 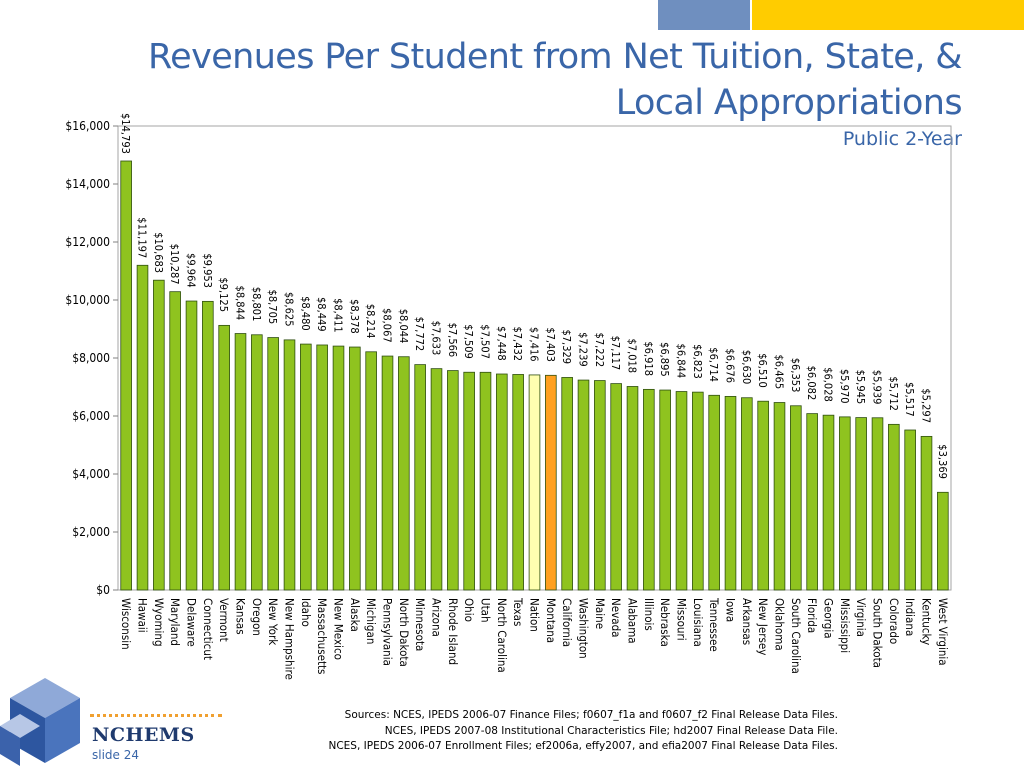 What do you see at coordinates (175, 622) in the screenshot?
I see `x-tick-label: Maryland` at bounding box center [175, 622].